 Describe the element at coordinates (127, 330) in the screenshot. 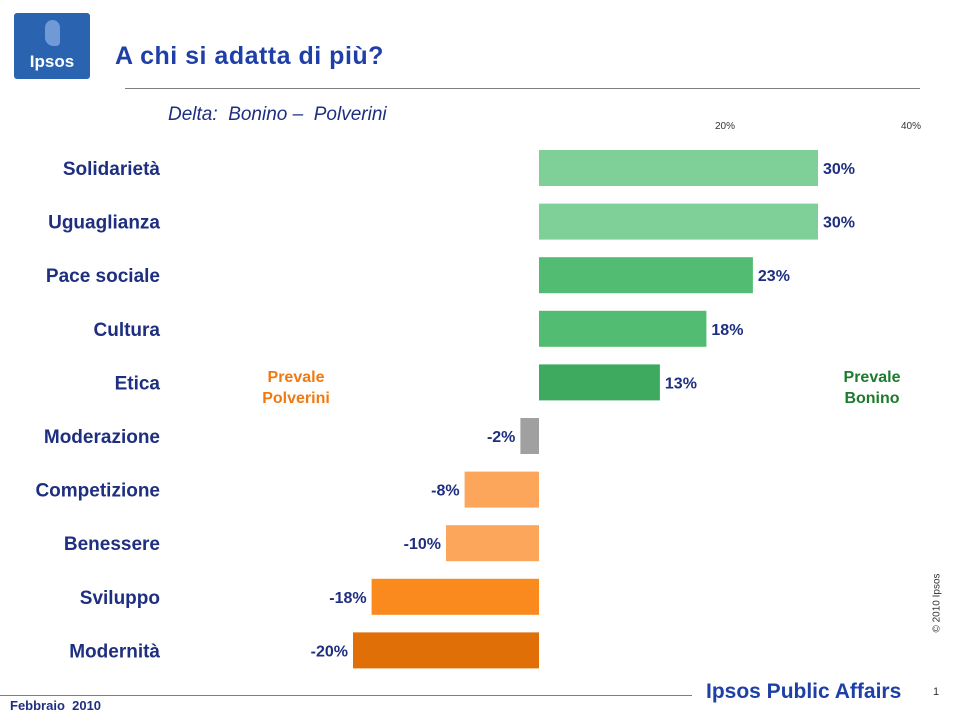

I see `category-label: Cultura` at that location.